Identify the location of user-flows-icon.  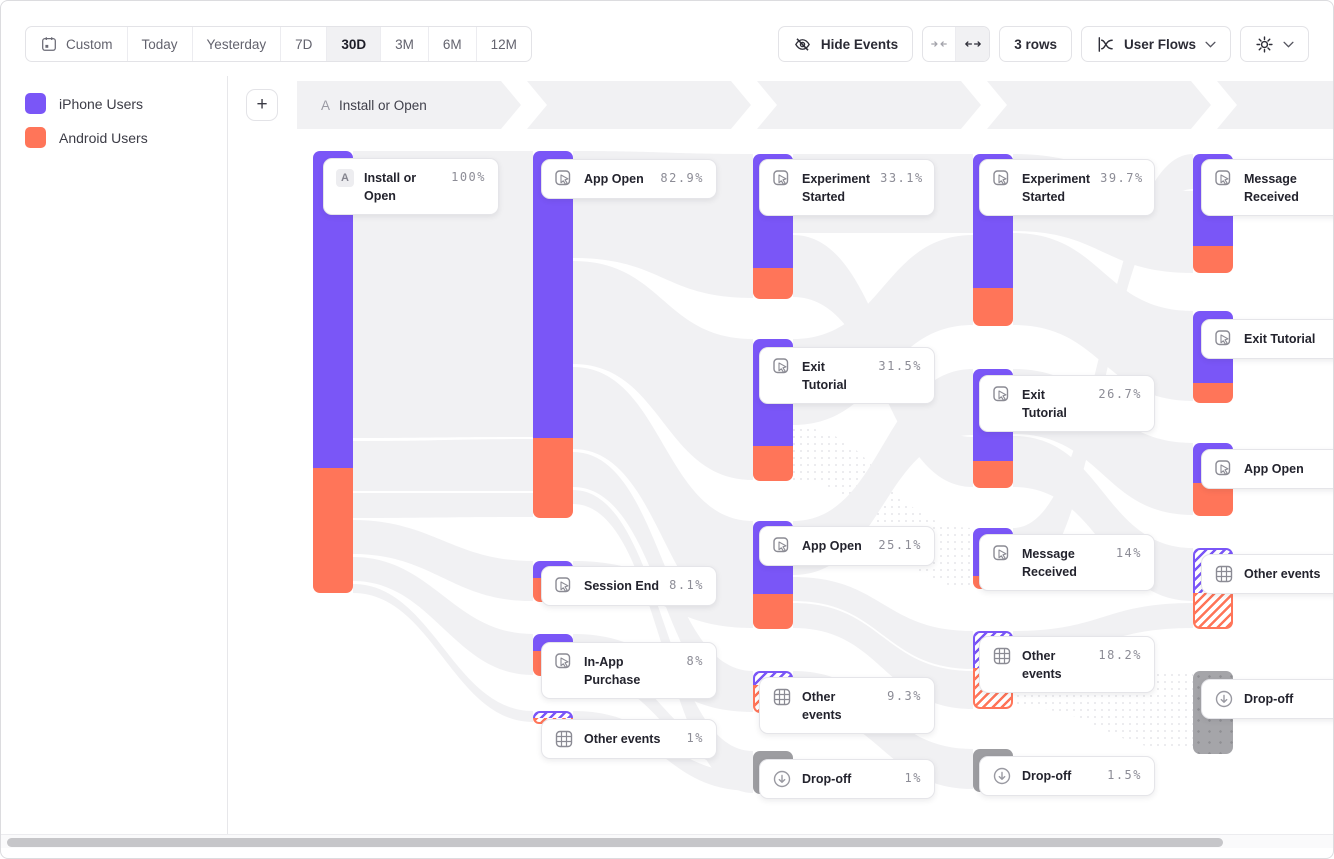
(1105, 44).